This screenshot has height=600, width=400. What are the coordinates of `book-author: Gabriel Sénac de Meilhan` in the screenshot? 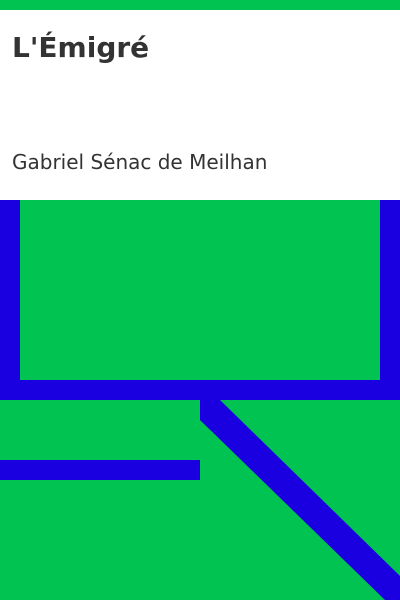 It's located at (140, 162).